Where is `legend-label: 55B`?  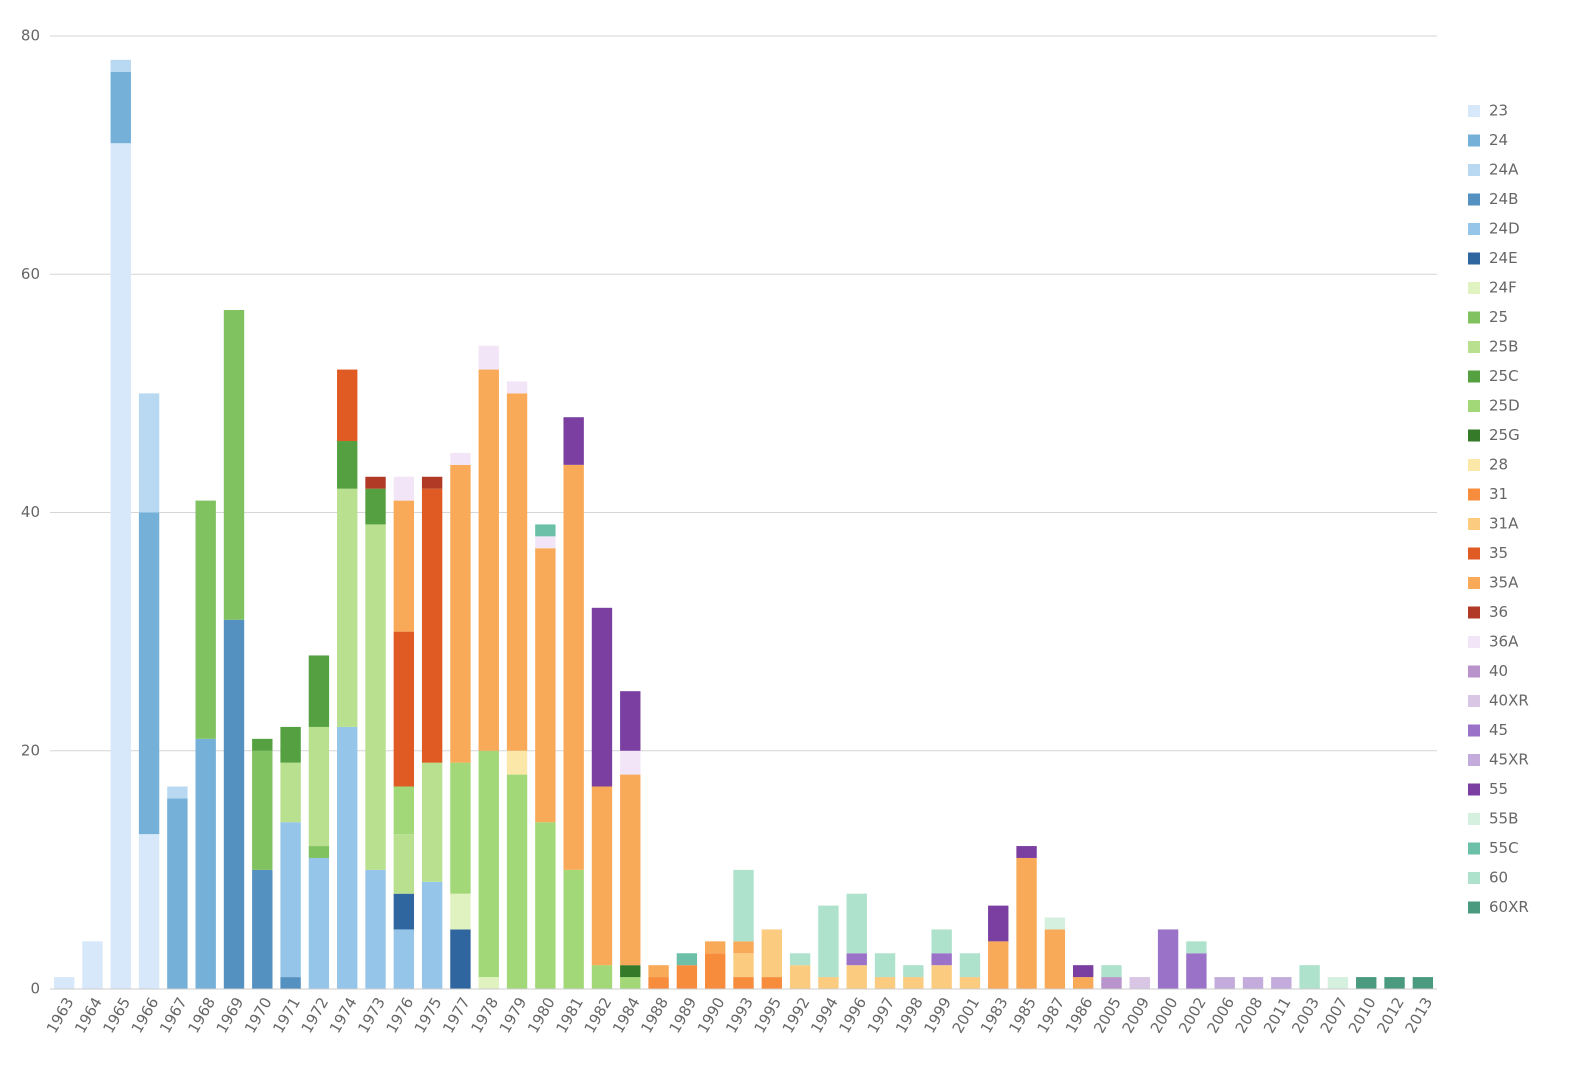
legend-label: 55B is located at coordinates (1503, 819).